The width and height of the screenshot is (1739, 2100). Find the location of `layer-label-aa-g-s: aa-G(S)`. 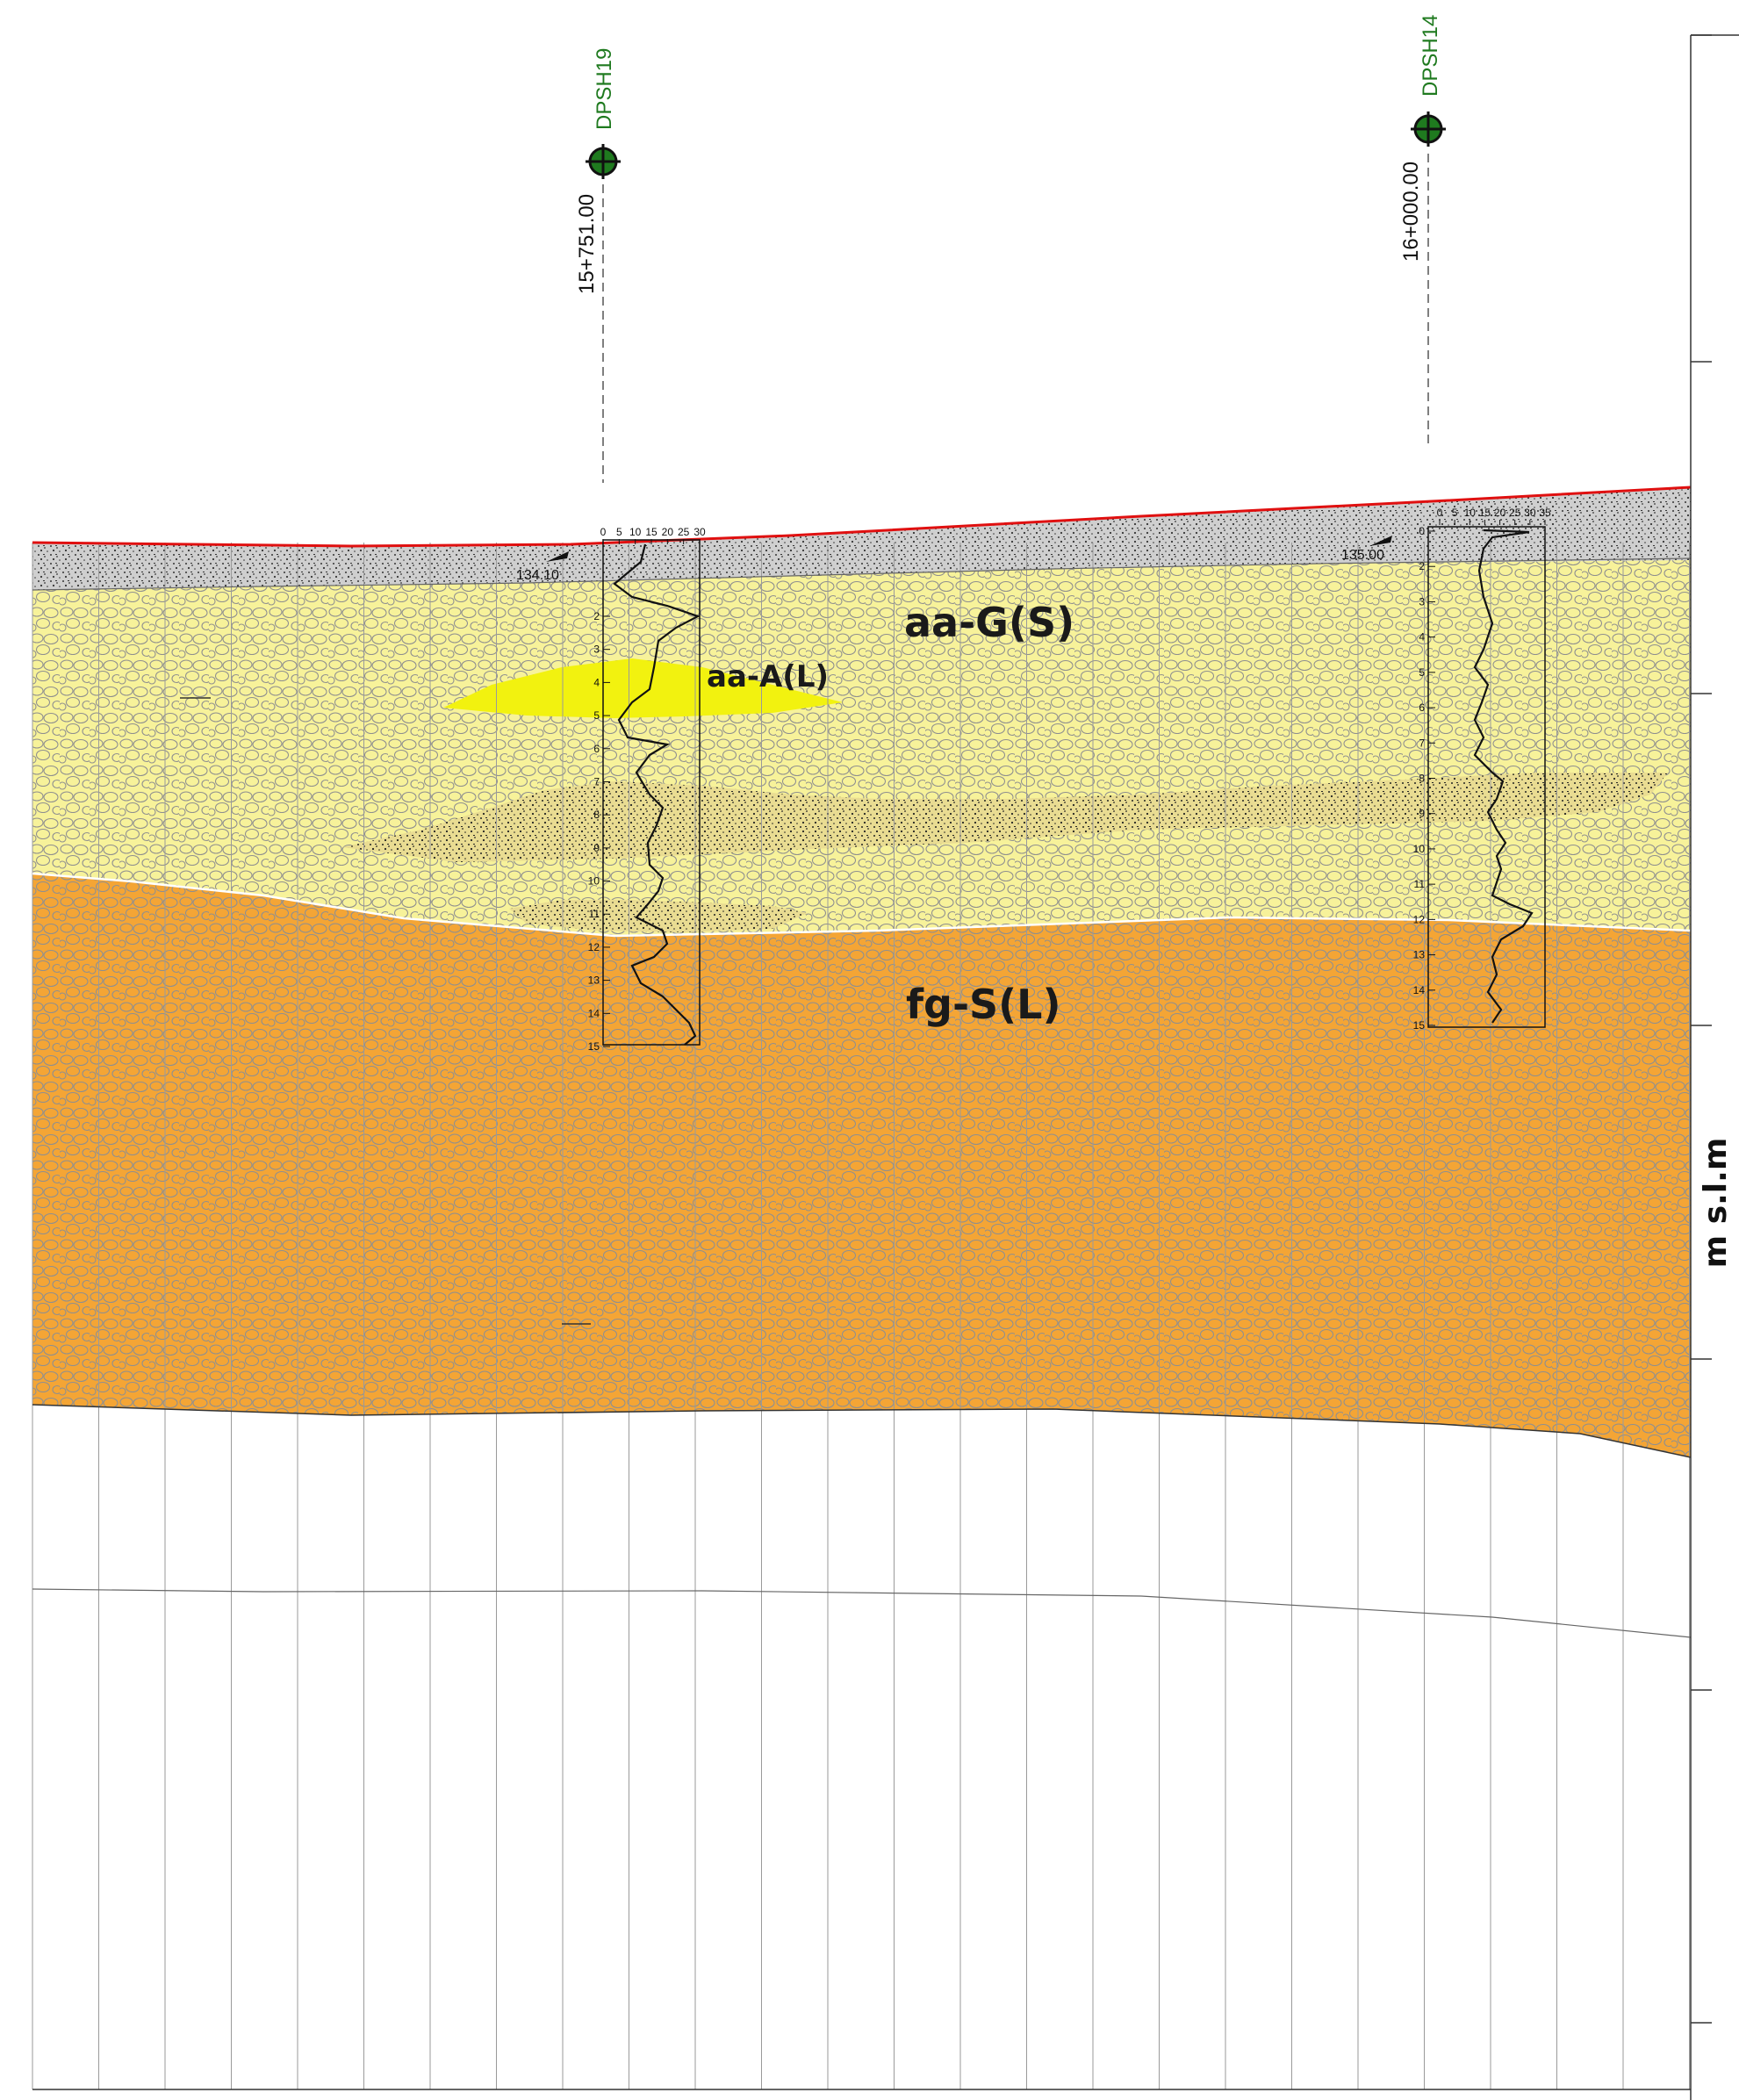

layer-label-aa-g-s: aa-G(S) is located at coordinates (989, 622).